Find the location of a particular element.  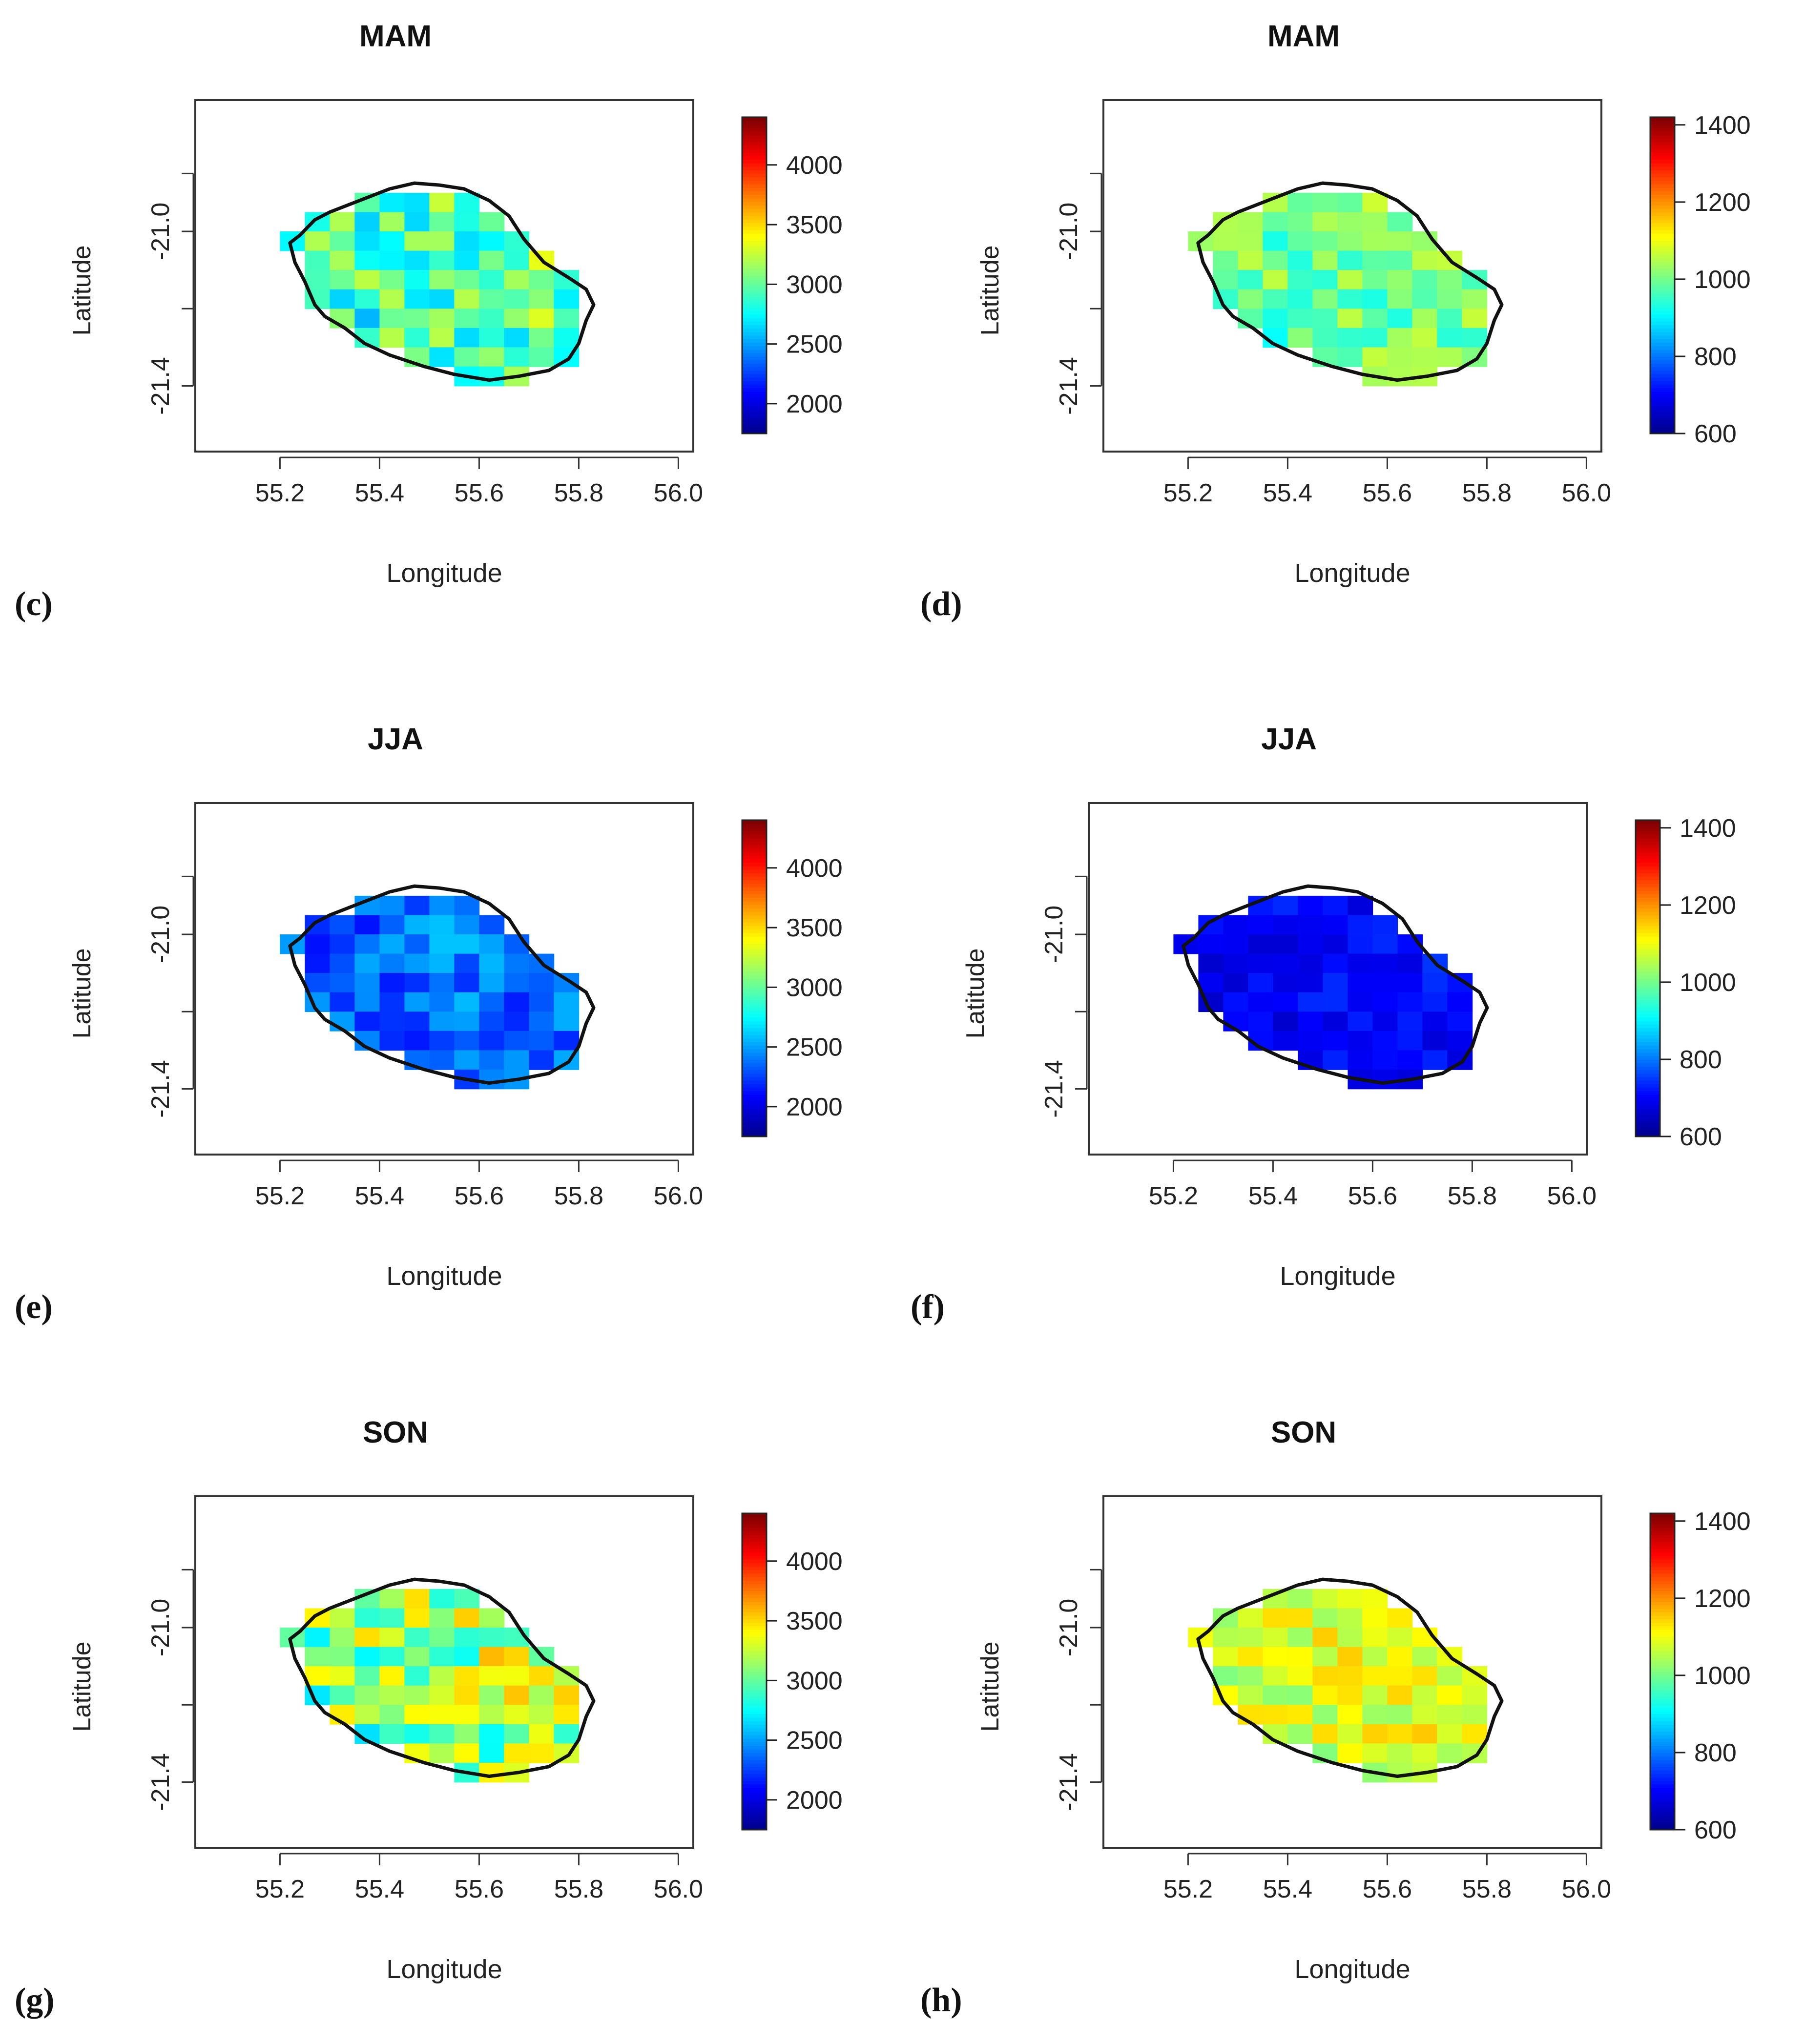

plot-frame is located at coordinates (1338, 979).